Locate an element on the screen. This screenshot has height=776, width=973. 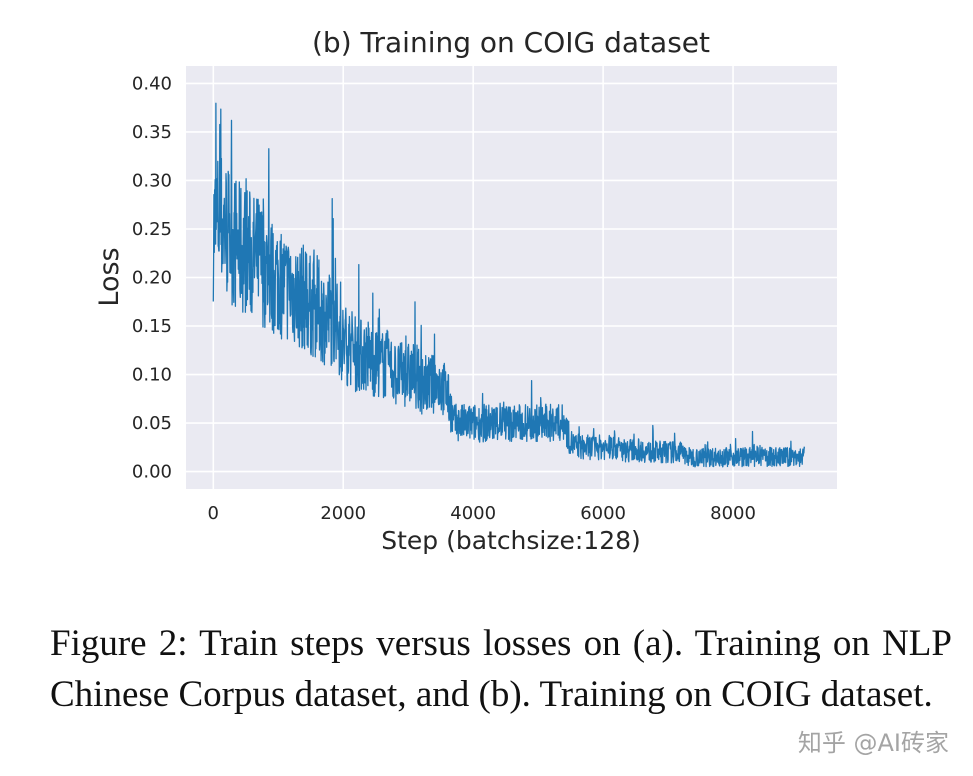
y-tick-label: 0.20 is located at coordinates (152, 278).